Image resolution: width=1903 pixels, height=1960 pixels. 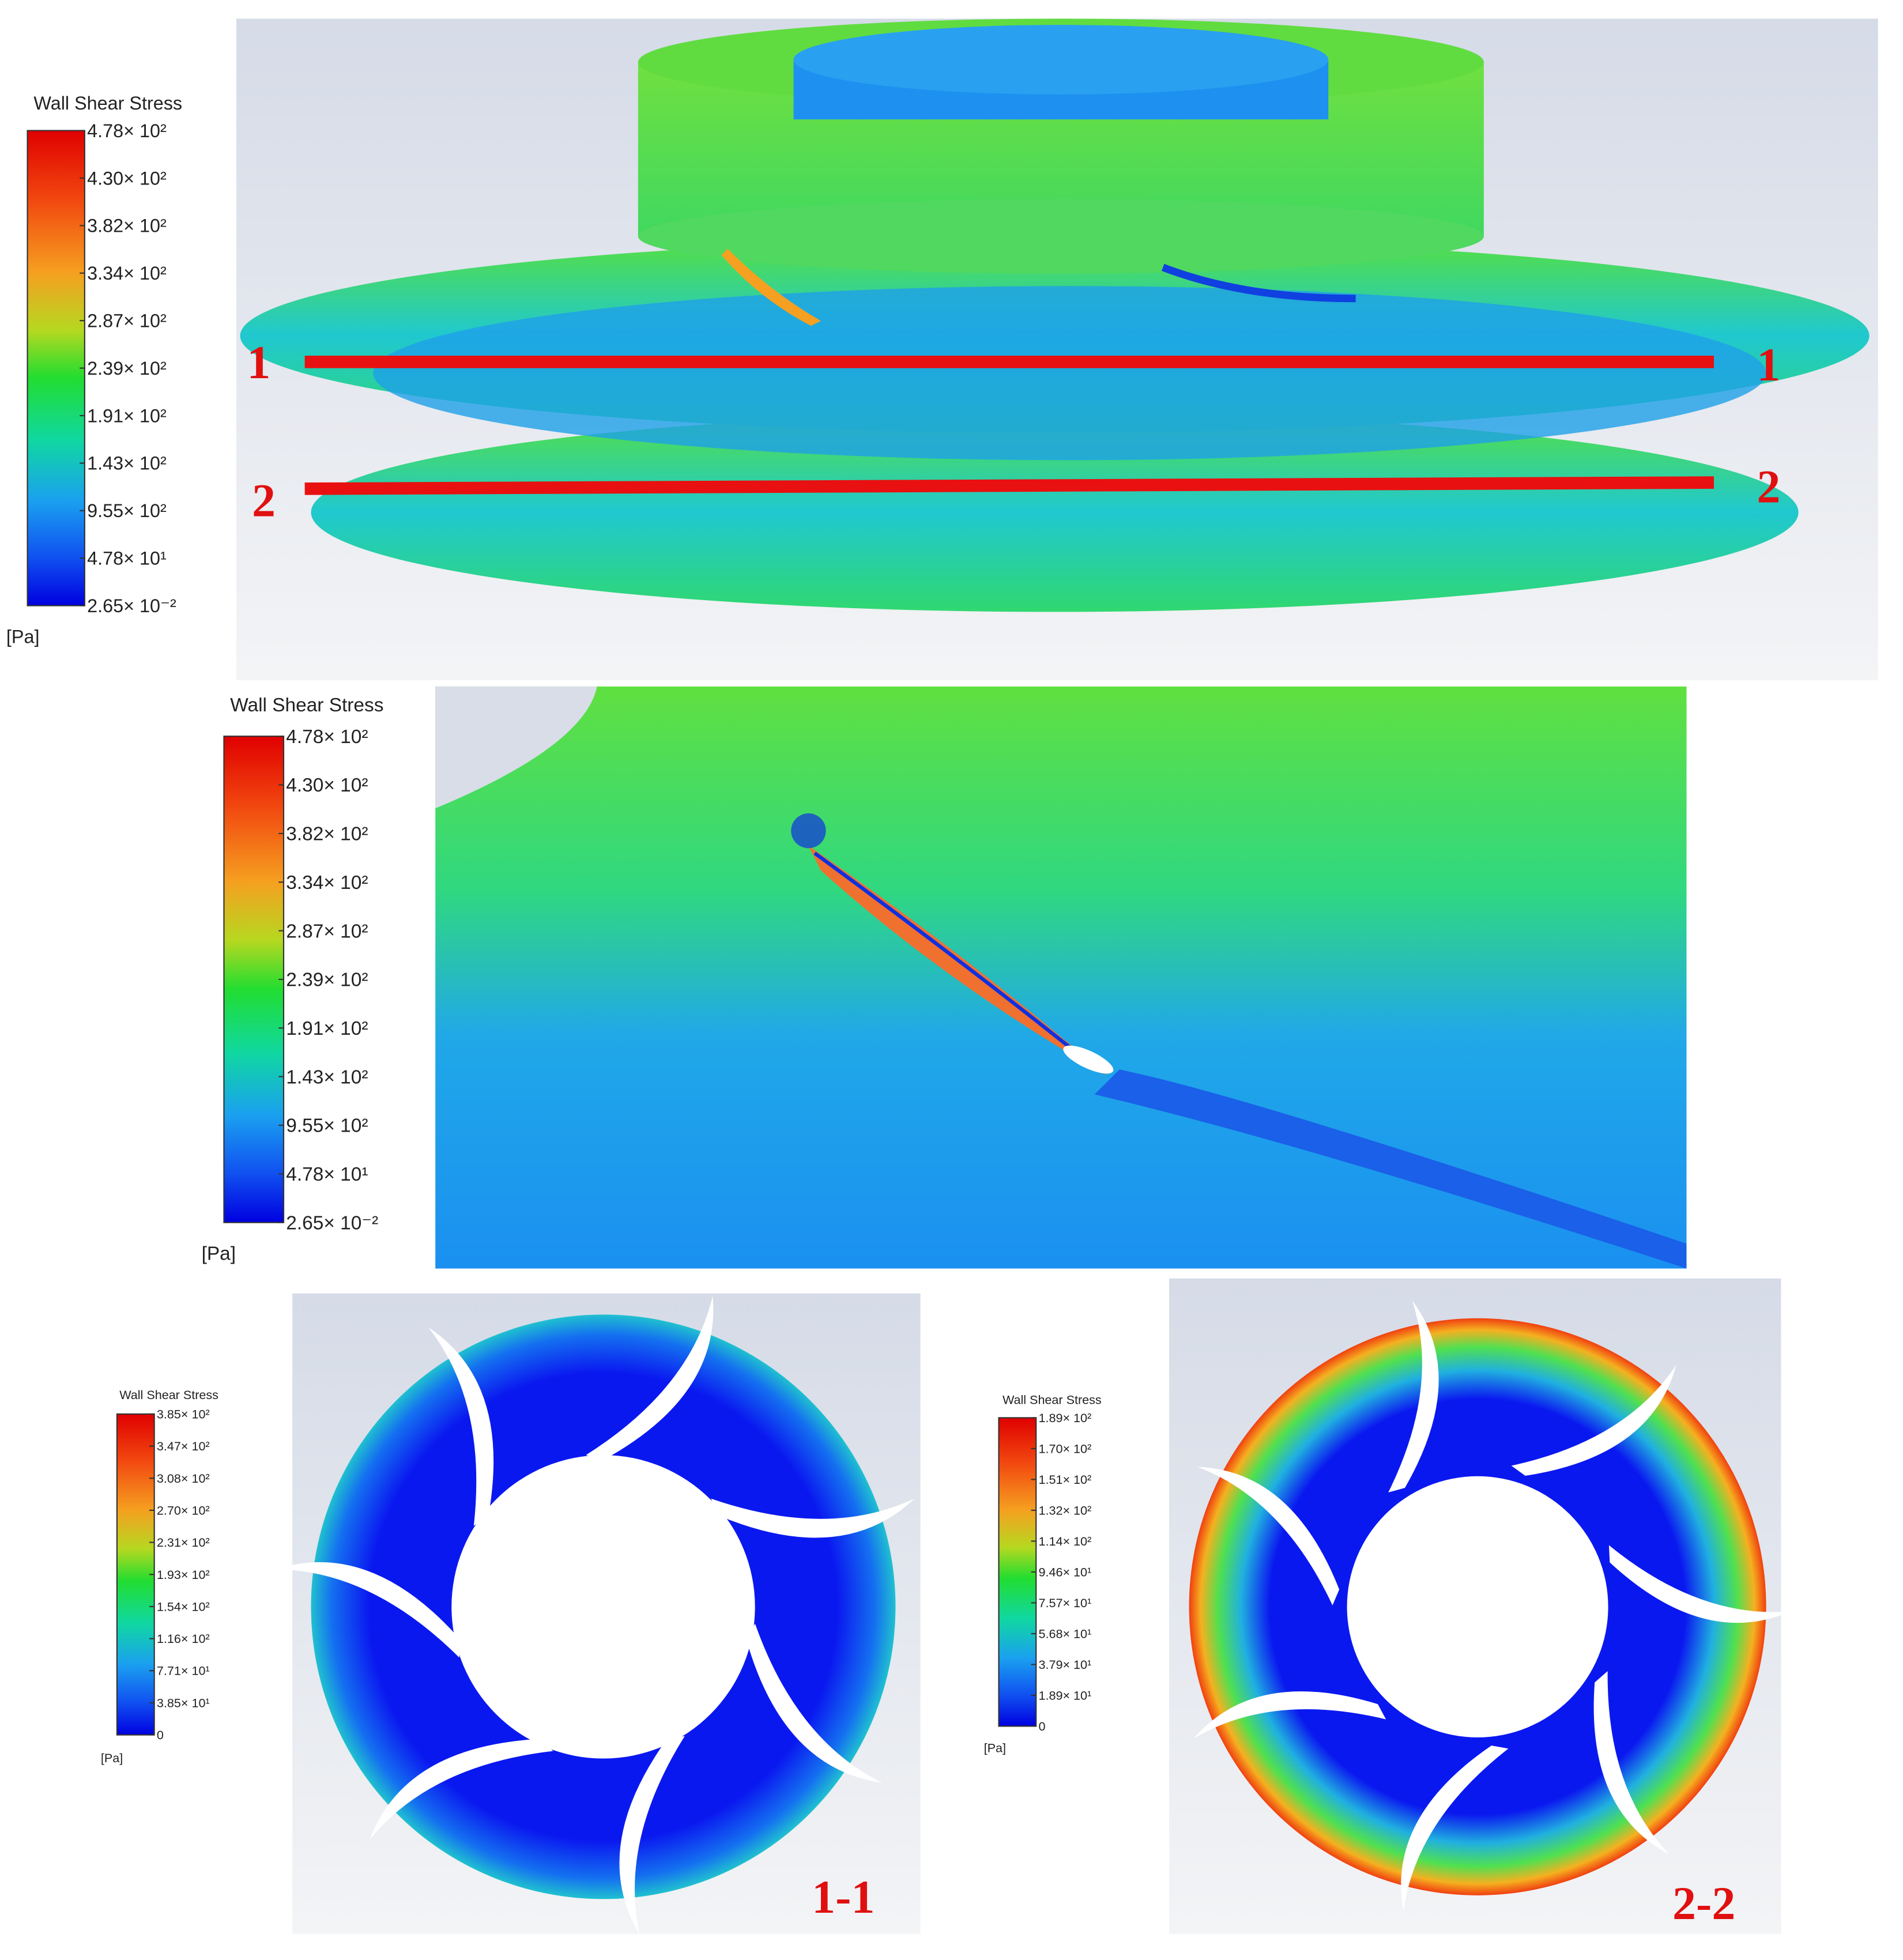 I want to click on tick-label: 1.70× 10², so click(x=1065, y=1448).